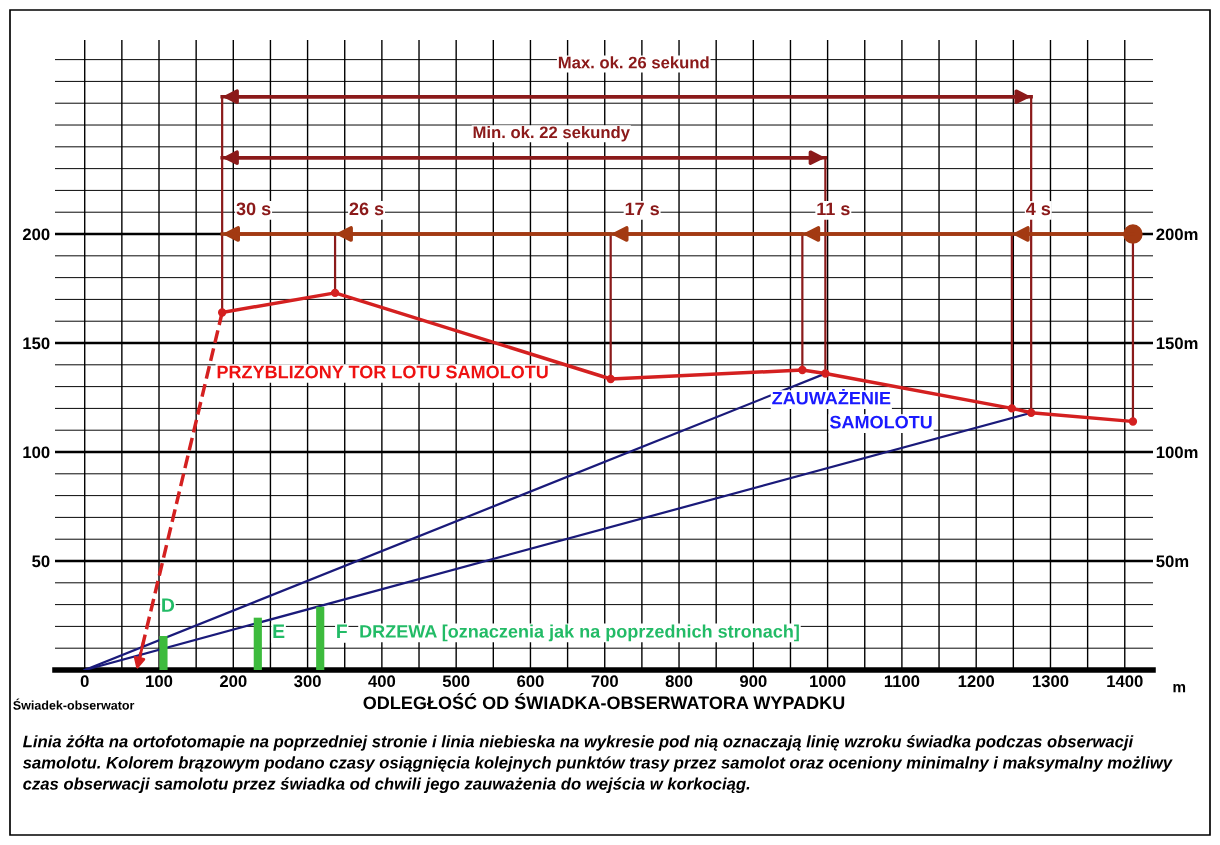 The image size is (1220, 845). I want to click on annotation: 26 s, so click(366, 209).